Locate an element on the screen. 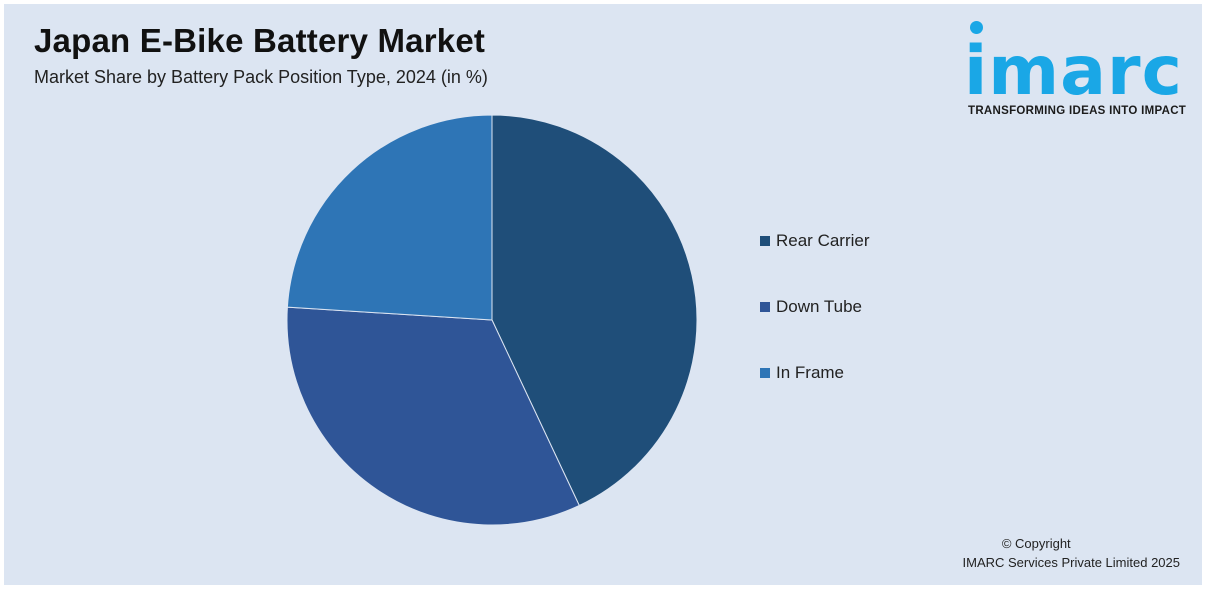 The image size is (1206, 591). chart-legend: Rear Carrier Down Tube In Frame is located at coordinates (815, 329).